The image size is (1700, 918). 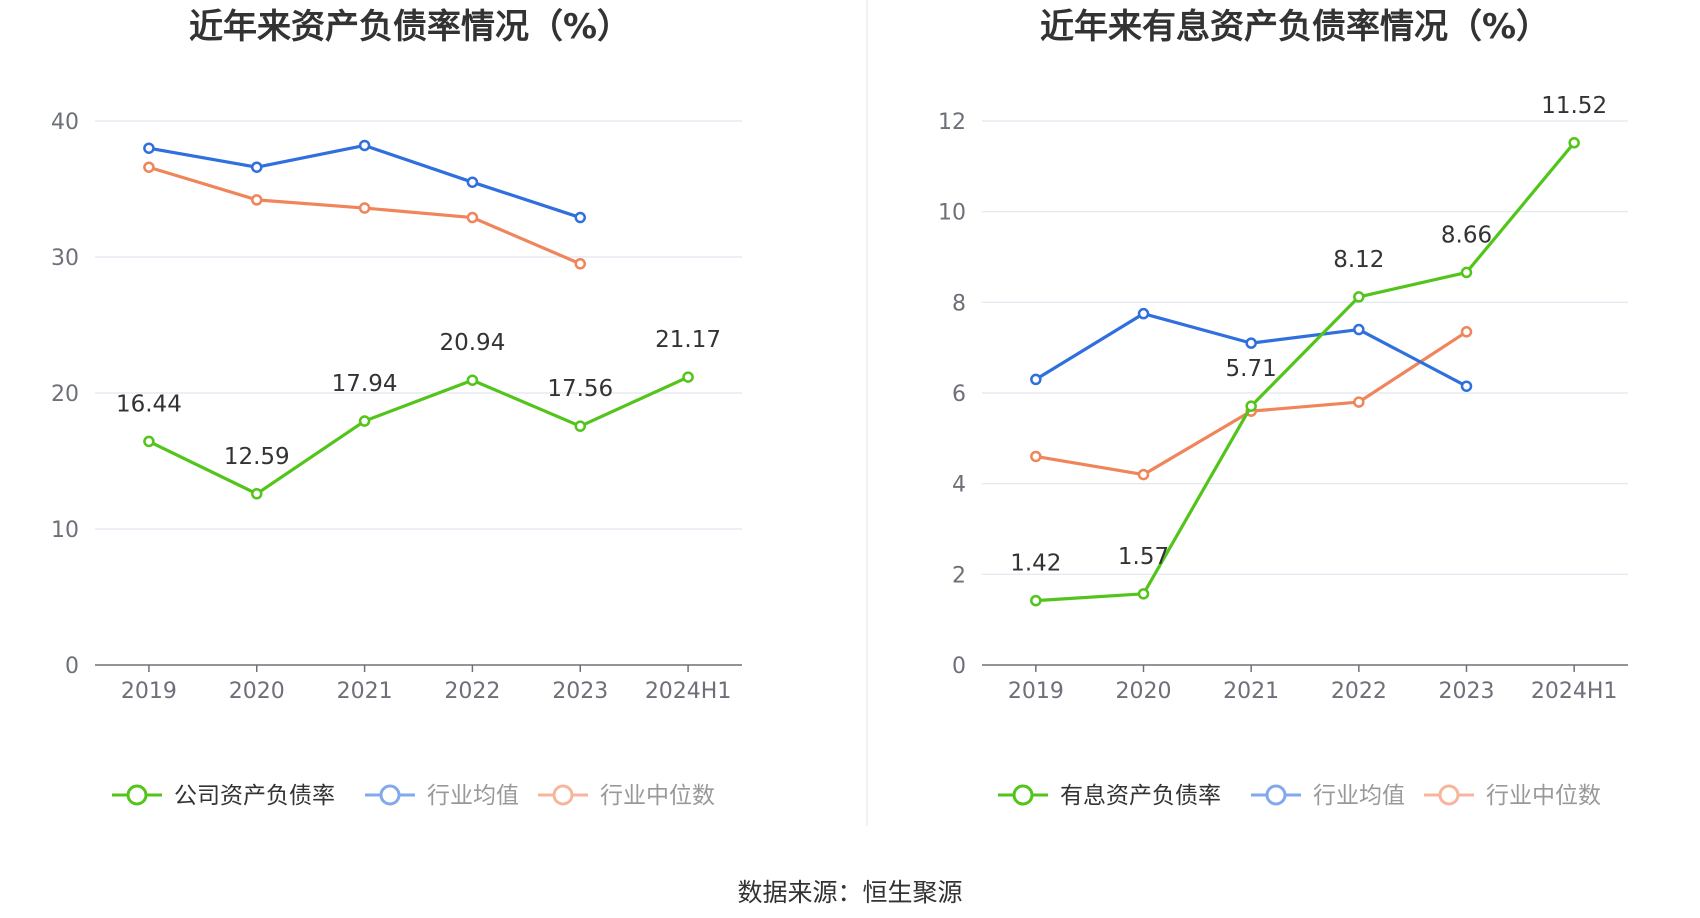 I want to click on y-tick-label-1-1: 2, so click(x=959, y=575).